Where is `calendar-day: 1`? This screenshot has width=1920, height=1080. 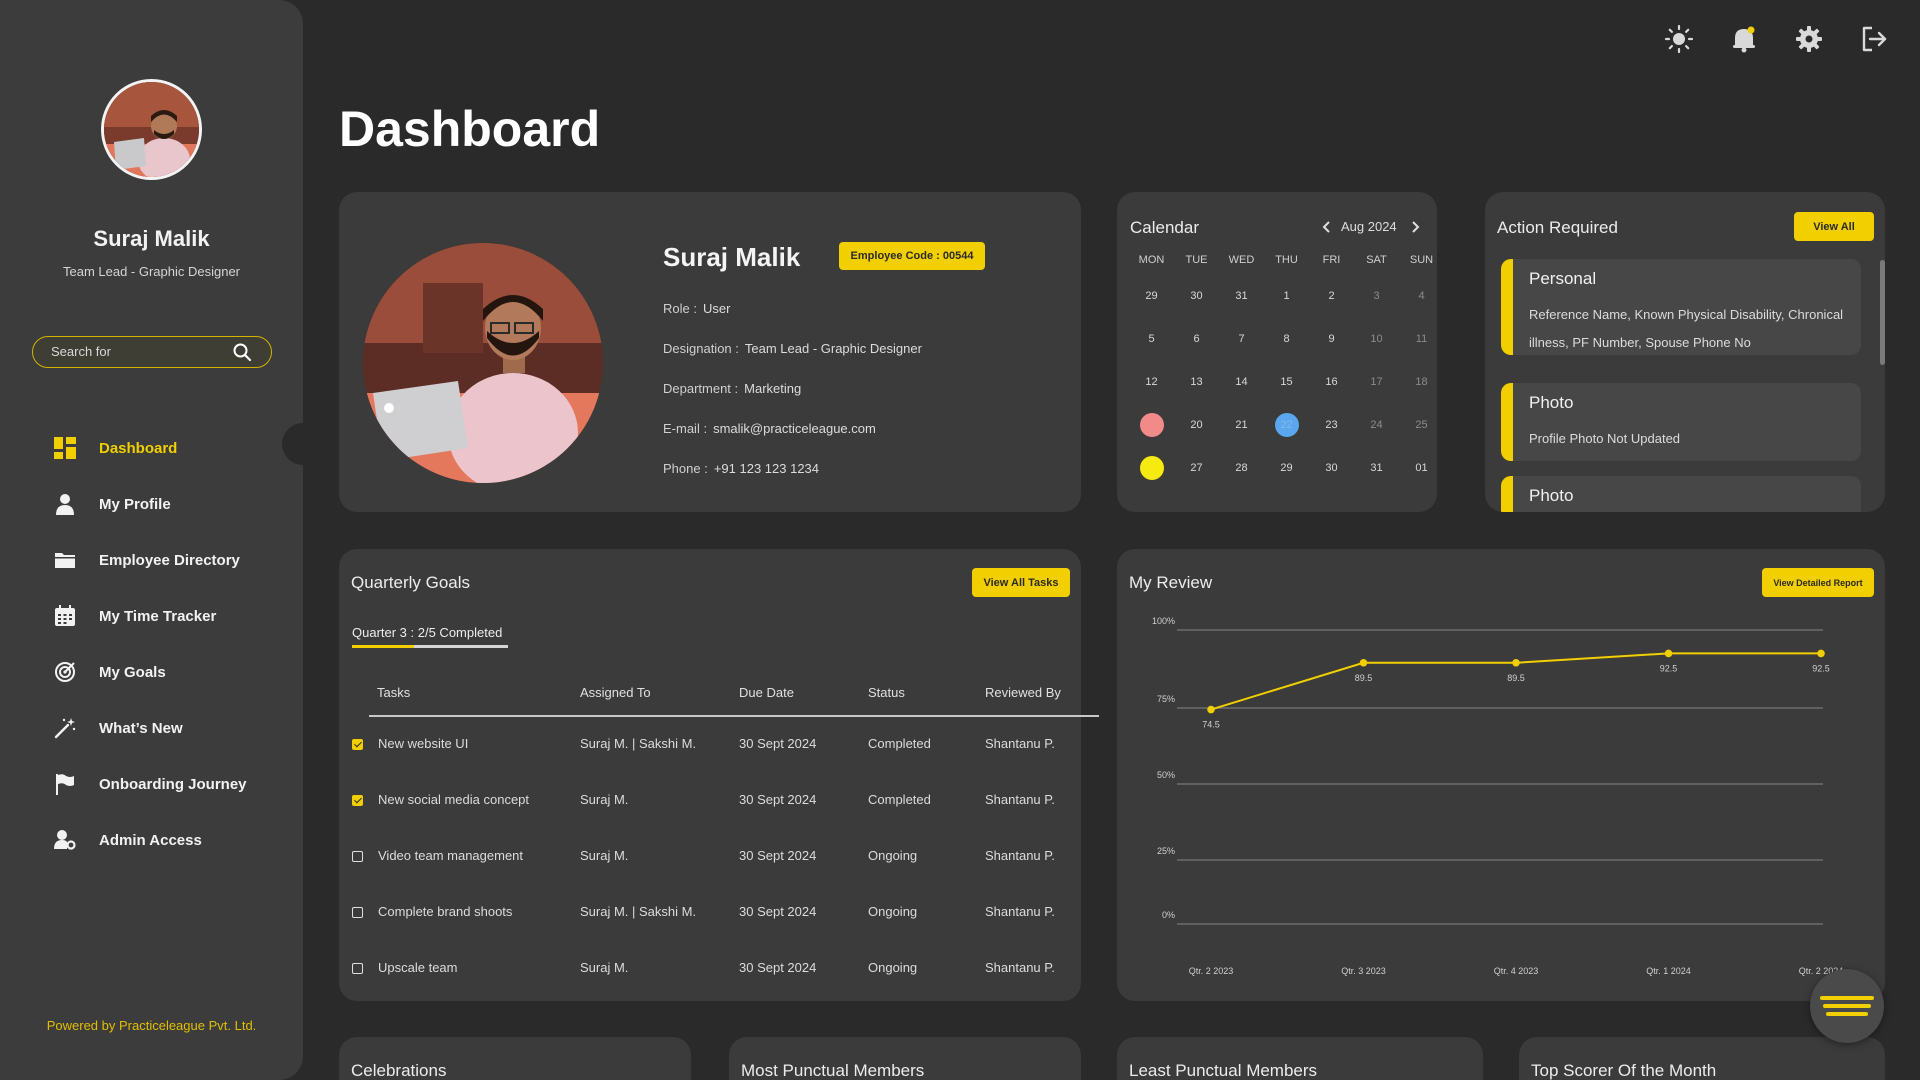 calendar-day: 1 is located at coordinates (1286, 295).